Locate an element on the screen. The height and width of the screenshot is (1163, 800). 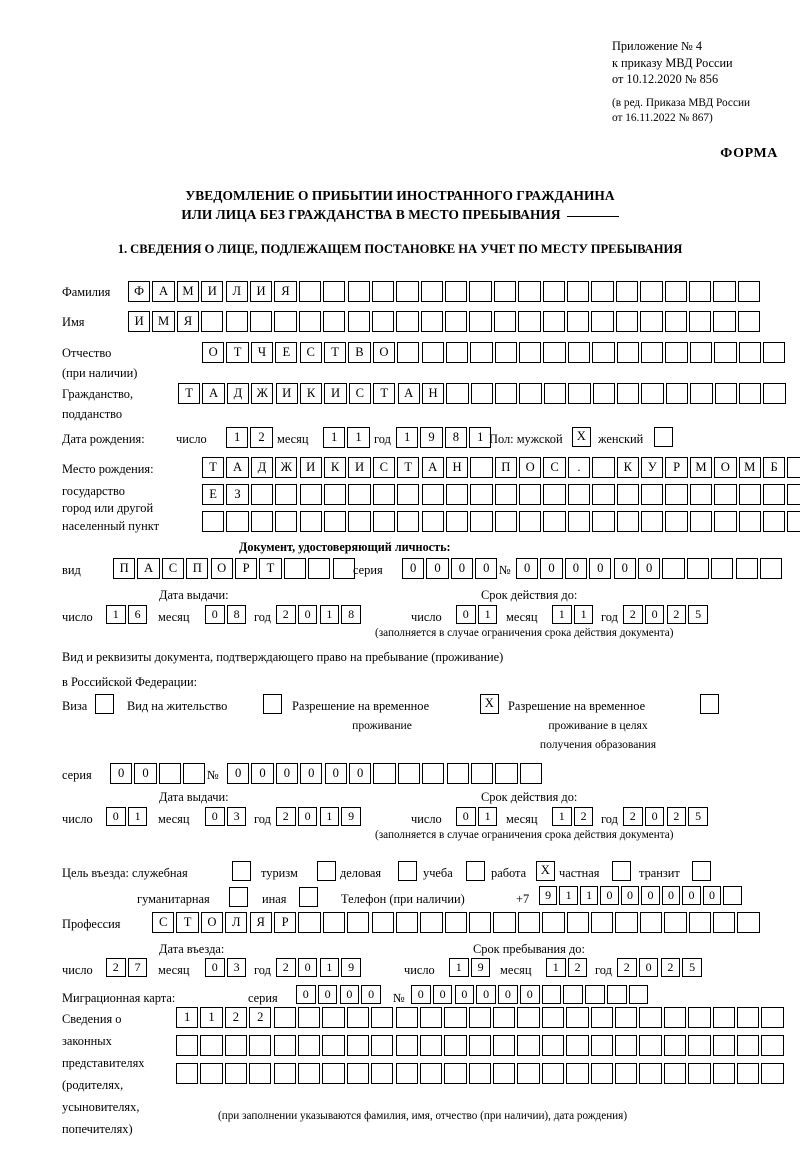
checkbox-purpose-humanitarian is located at coordinates (238, 897).